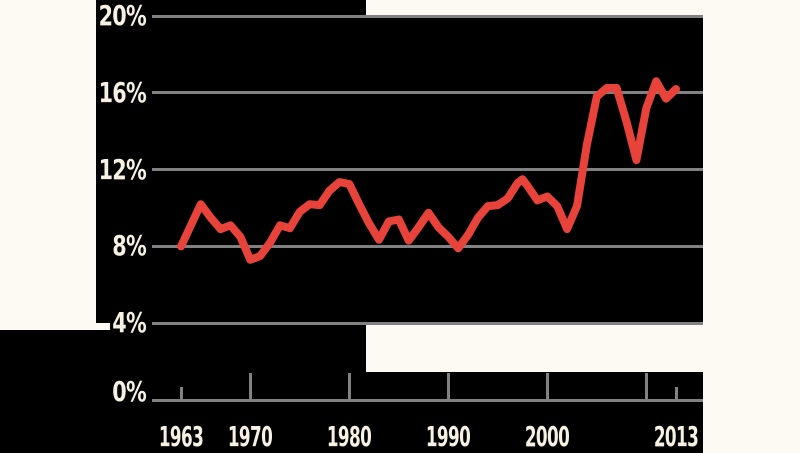 Image resolution: width=800 pixels, height=453 pixels. Describe the element at coordinates (583, 7) in the screenshot. I see `white-top-strip` at that location.